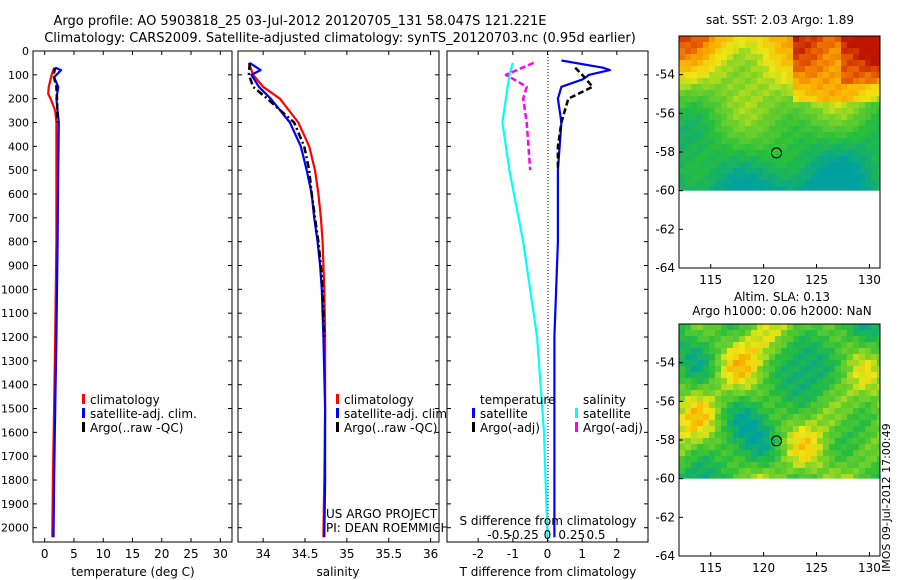 Image resolution: width=900 pixels, height=580 pixels. I want to click on map-y-tick-label: -58, so click(665, 440).